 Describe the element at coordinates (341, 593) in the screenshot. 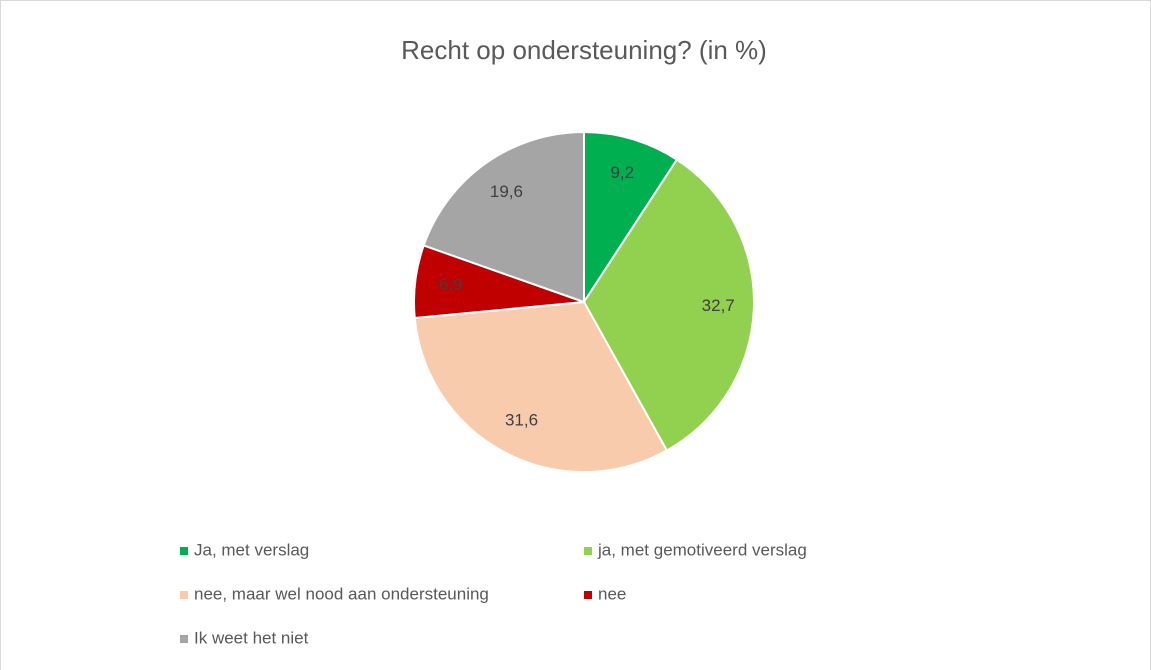

I see `legend-label: nee, maar wel nood aan ondersteuning` at that location.